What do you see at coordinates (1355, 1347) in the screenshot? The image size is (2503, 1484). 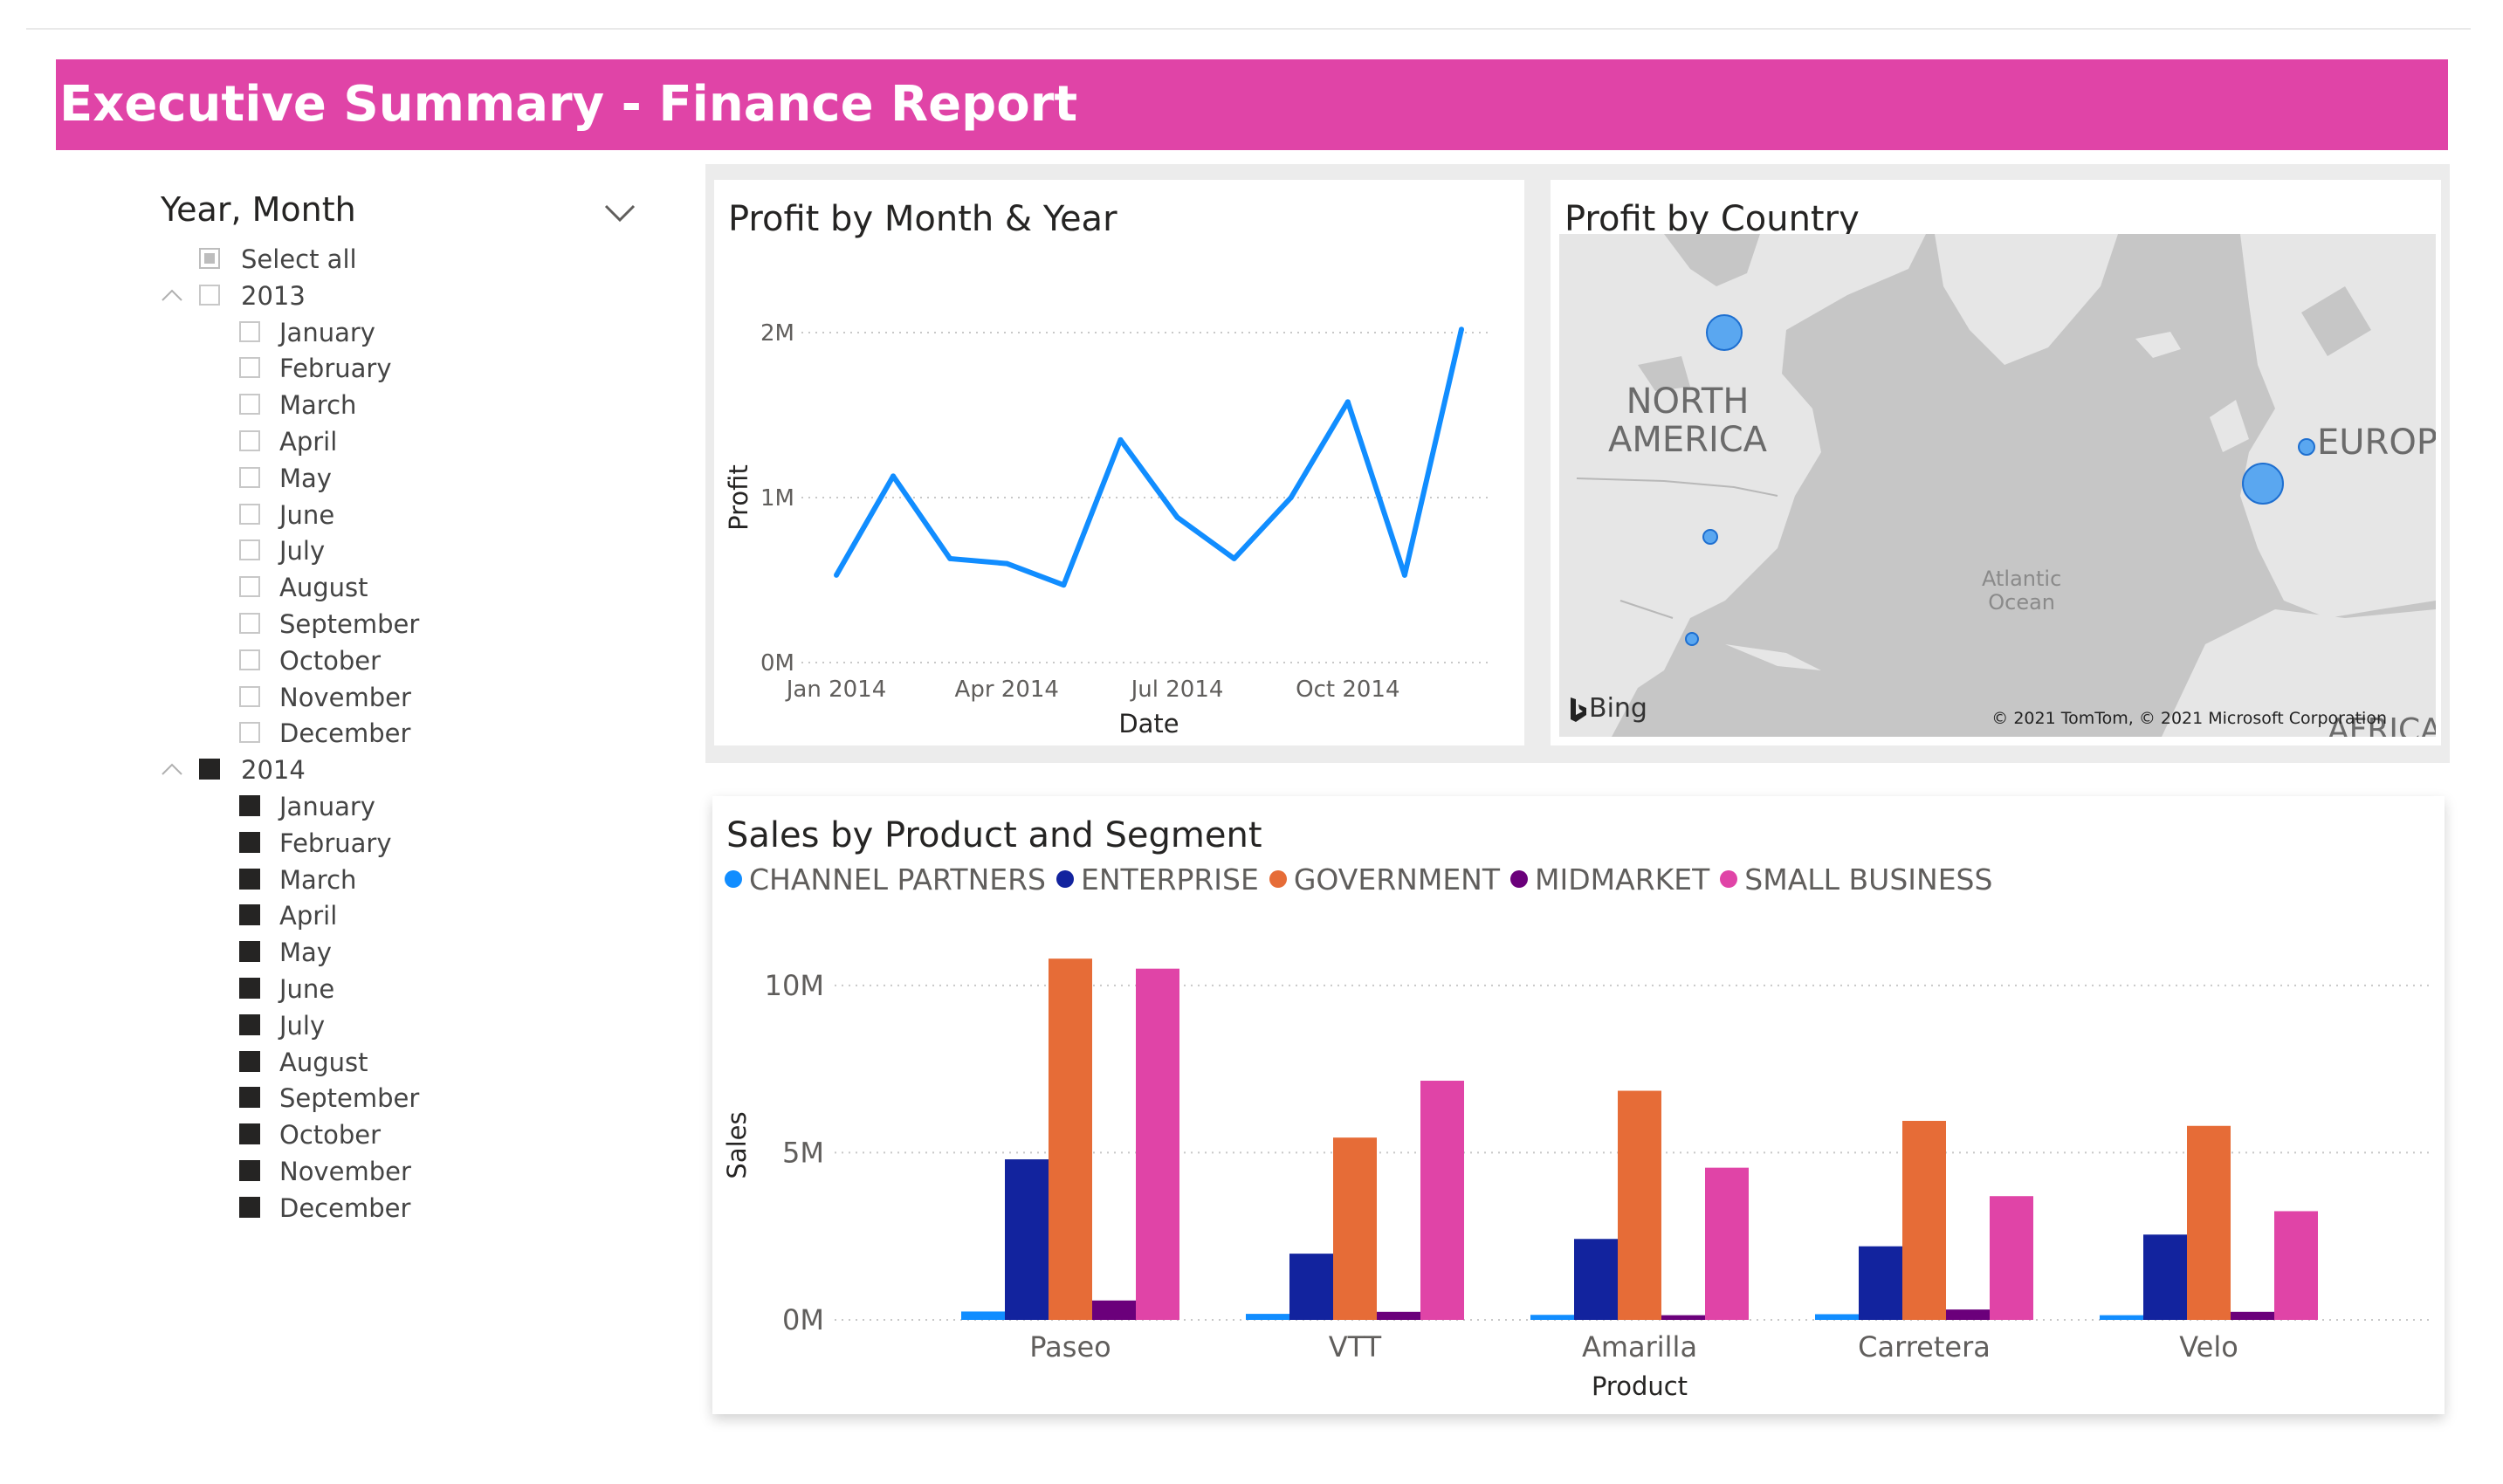 I see `x-tick-label: VTT` at bounding box center [1355, 1347].